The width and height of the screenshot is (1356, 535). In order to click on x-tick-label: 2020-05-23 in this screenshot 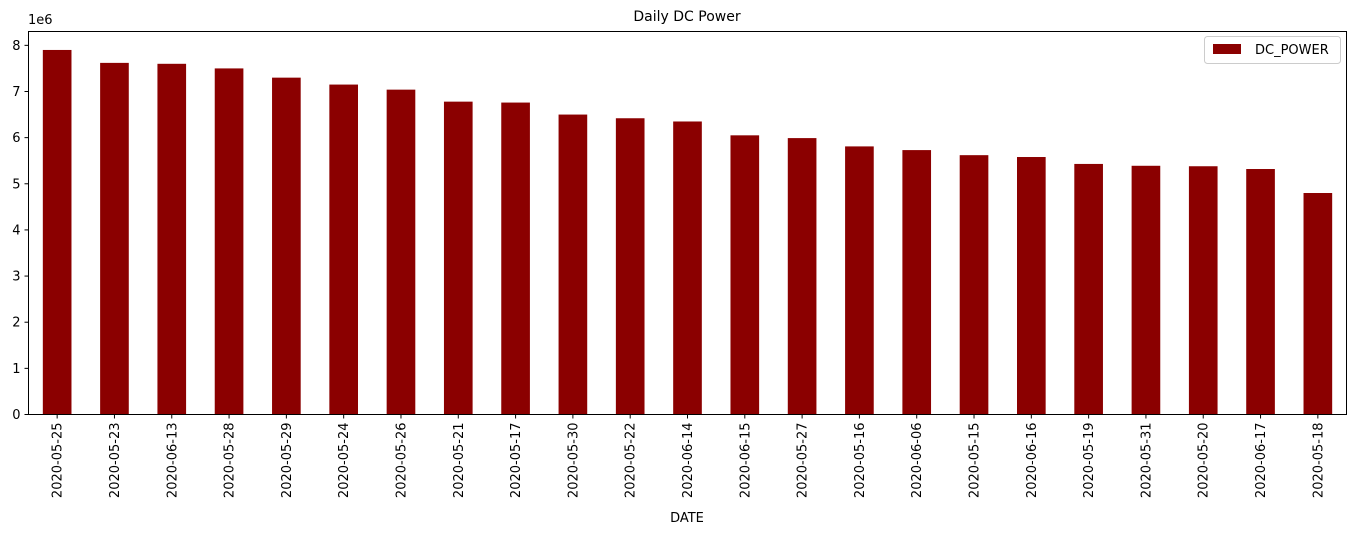, I will do `click(115, 461)`.